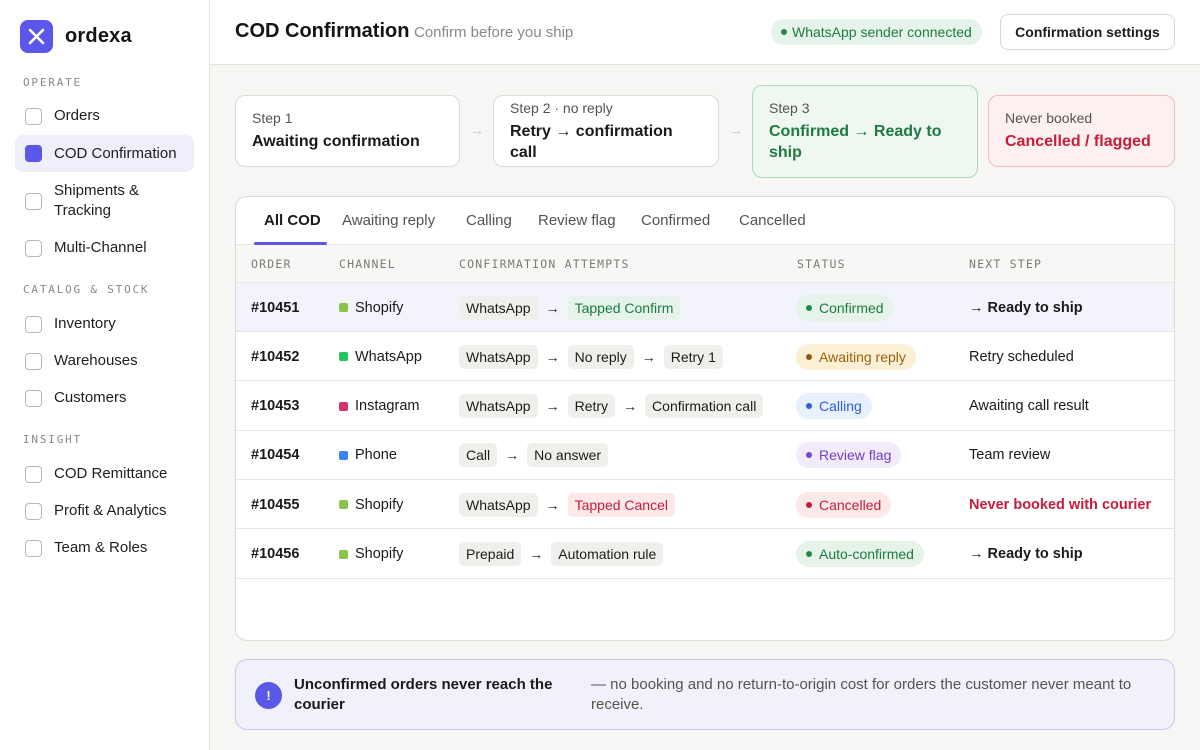 Image resolution: width=1200 pixels, height=750 pixels. Describe the element at coordinates (97, 200) in the screenshot. I see `sidebar-item-label: Shipments & Tracking` at that location.